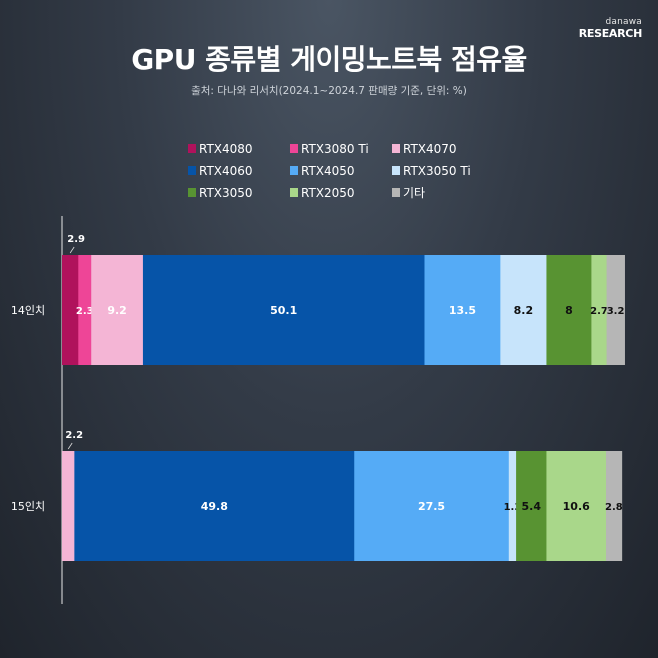 This screenshot has height=658, width=658. I want to click on brand-logo: danawa RESEARCH, so click(610, 28).